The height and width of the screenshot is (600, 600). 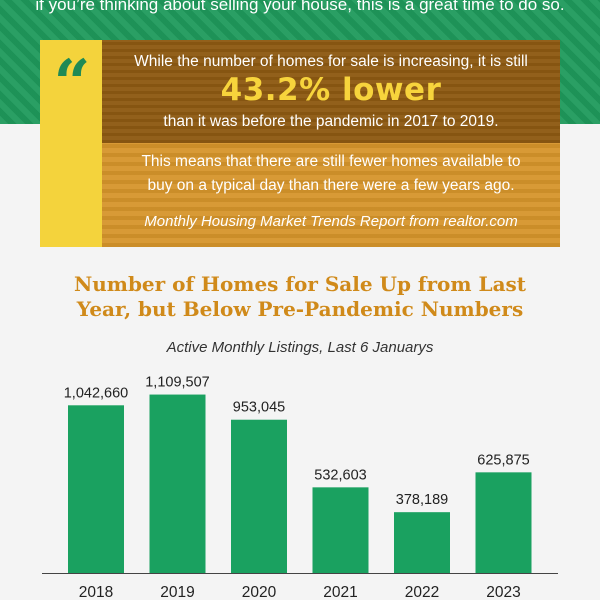 What do you see at coordinates (331, 195) in the screenshot?
I see `quote-bottom-panel` at bounding box center [331, 195].